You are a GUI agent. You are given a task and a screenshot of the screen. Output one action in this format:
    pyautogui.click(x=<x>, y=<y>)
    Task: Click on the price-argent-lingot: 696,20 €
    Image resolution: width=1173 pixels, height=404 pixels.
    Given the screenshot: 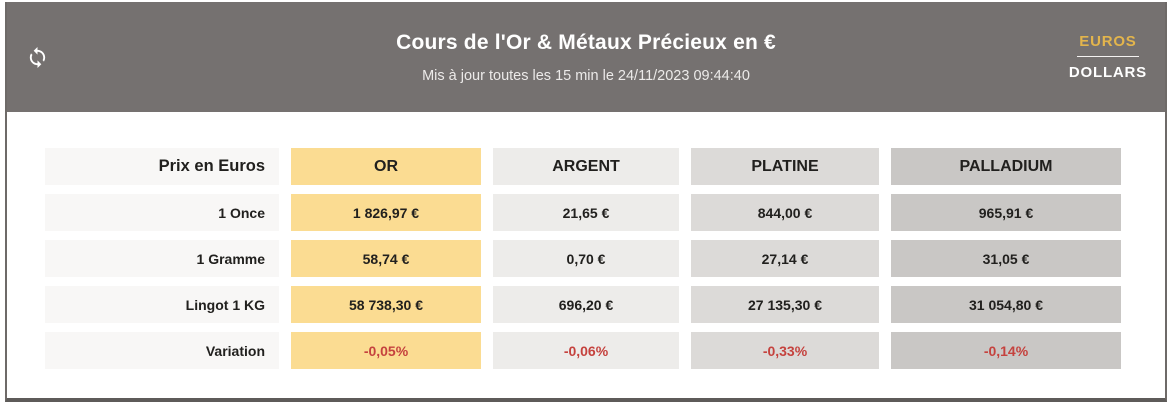 What is the action you would take?
    pyautogui.click(x=586, y=304)
    